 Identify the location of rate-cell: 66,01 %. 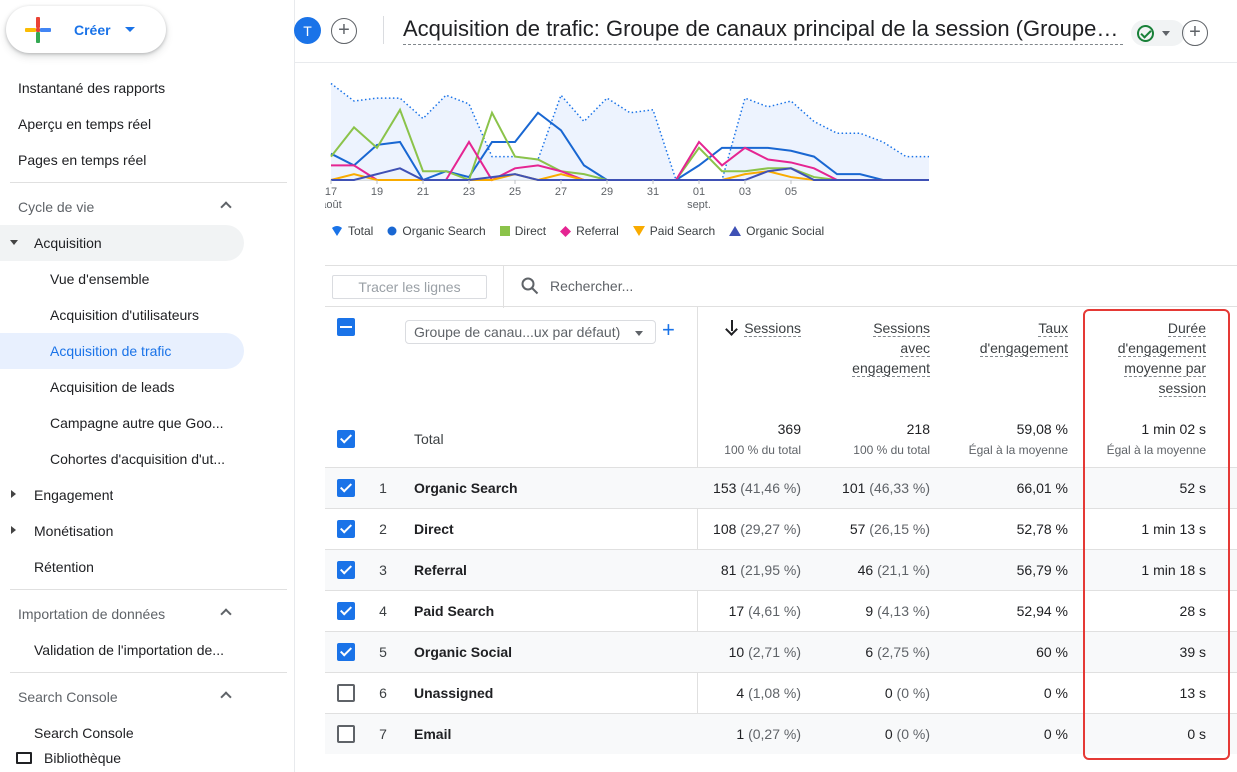
(1042, 488).